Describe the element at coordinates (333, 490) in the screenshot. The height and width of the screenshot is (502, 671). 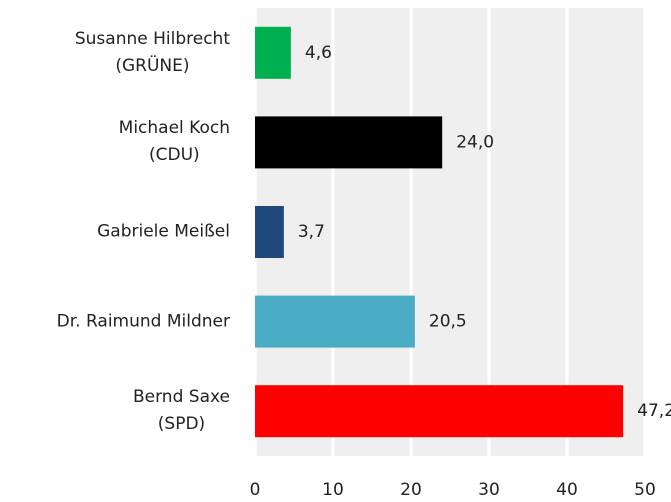
I see `x-tick-label: 10` at that location.